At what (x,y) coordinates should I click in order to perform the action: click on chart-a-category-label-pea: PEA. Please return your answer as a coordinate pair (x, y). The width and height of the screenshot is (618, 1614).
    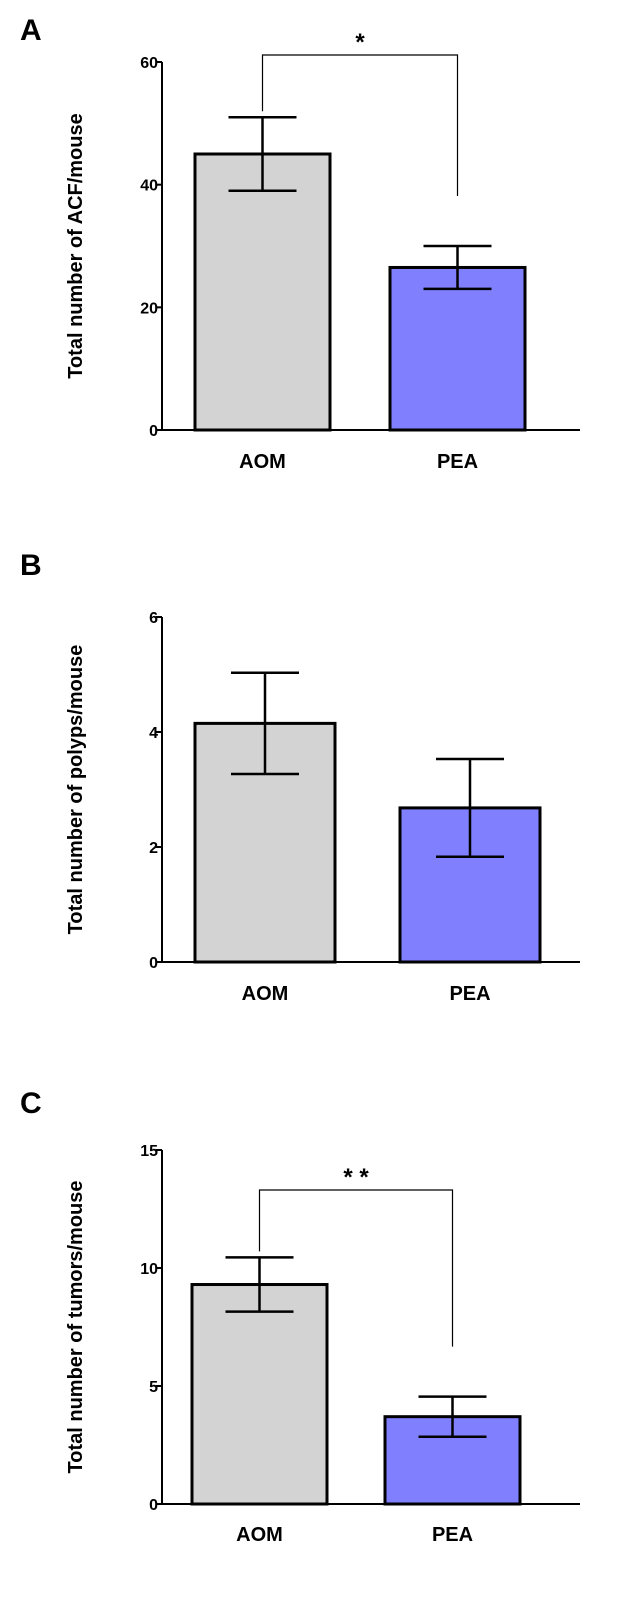
    Looking at the image, I should click on (457, 462).